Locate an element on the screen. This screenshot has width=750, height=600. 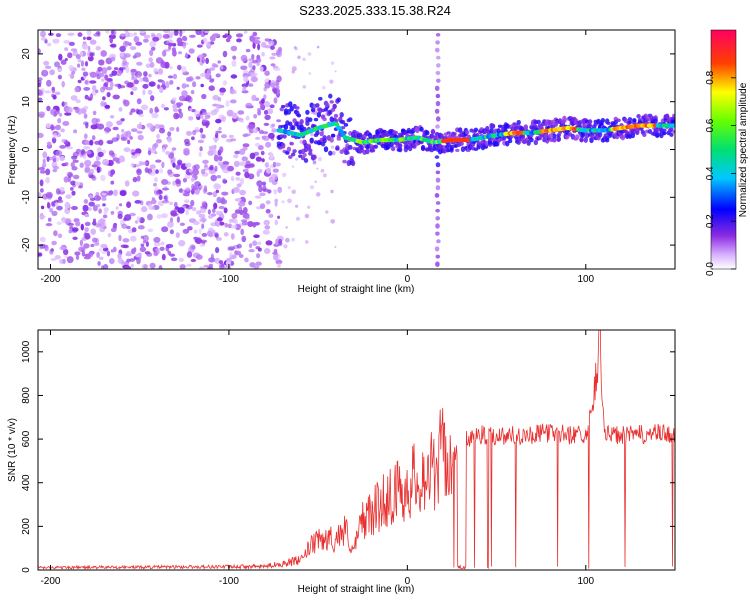
y-tick-label: 10 is located at coordinates (26, 102).